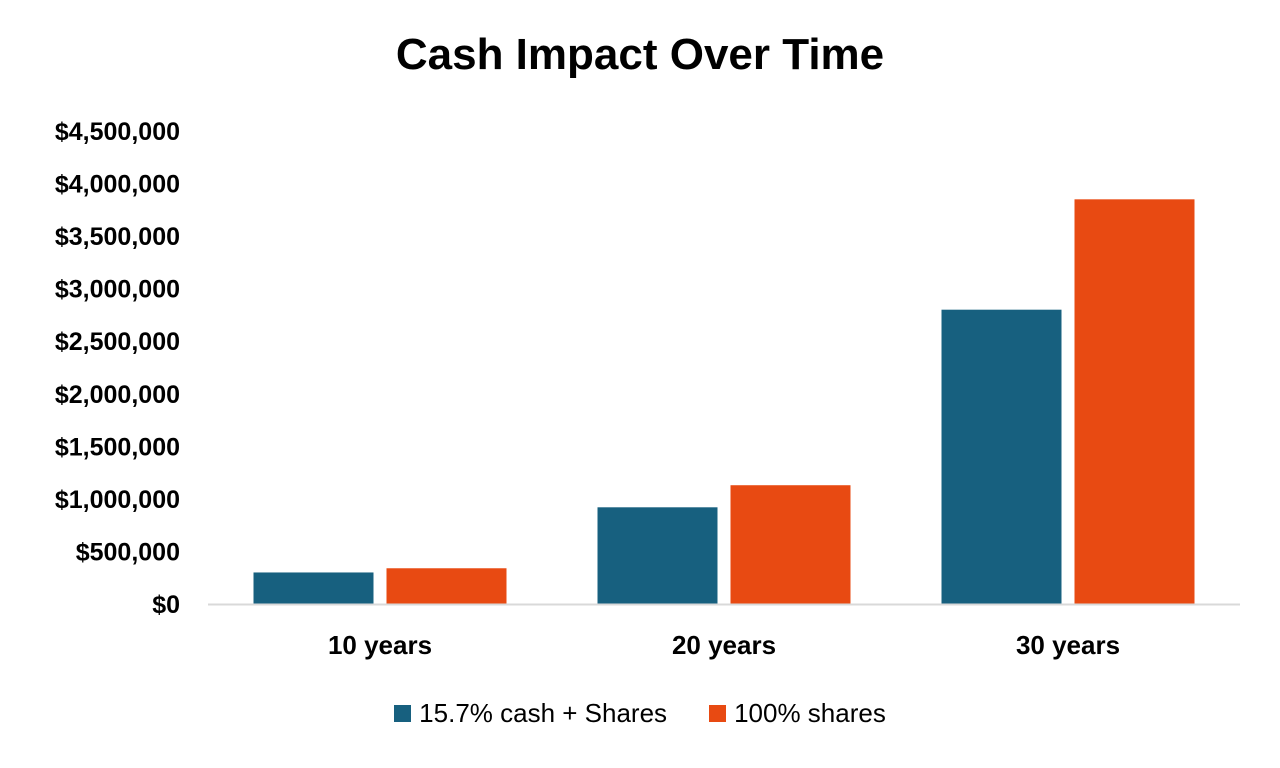 This screenshot has height=768, width=1280. I want to click on y-tick-label: $0, so click(166, 605).